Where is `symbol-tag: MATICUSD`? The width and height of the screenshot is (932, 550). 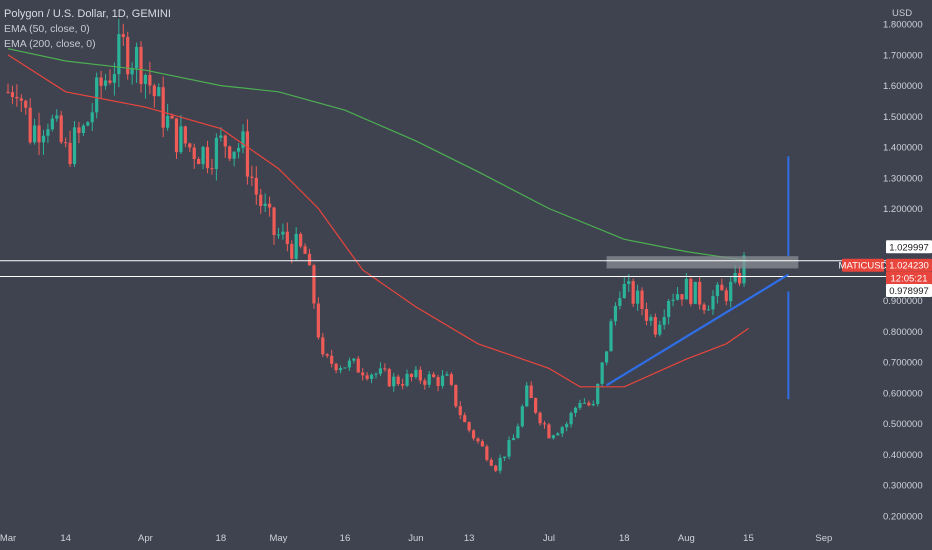
symbol-tag: MATICUSD is located at coordinates (863, 265).